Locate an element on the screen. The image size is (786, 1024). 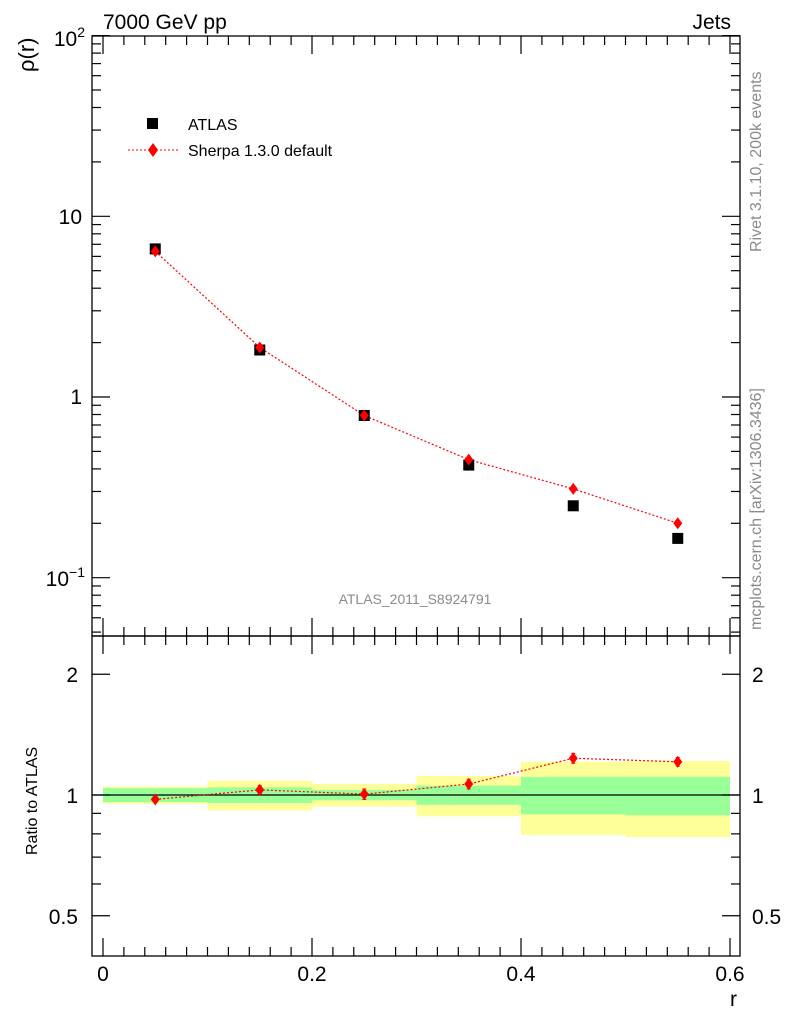
legend-atlas-marker is located at coordinates (152, 123).